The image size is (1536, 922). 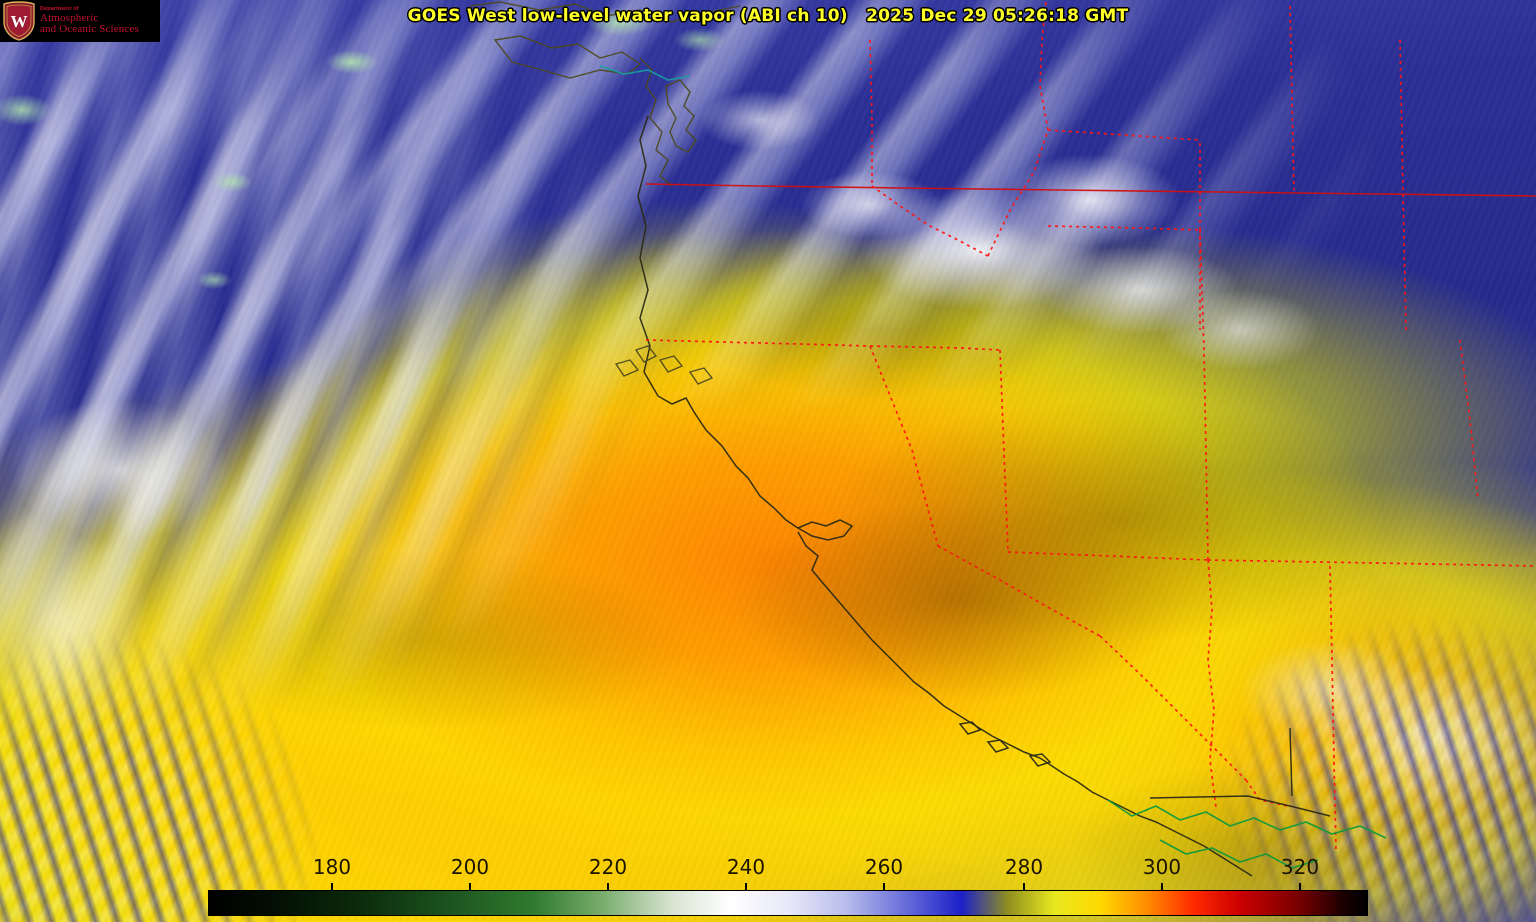 I want to click on border-nv-or-id, so click(x=935, y=348).